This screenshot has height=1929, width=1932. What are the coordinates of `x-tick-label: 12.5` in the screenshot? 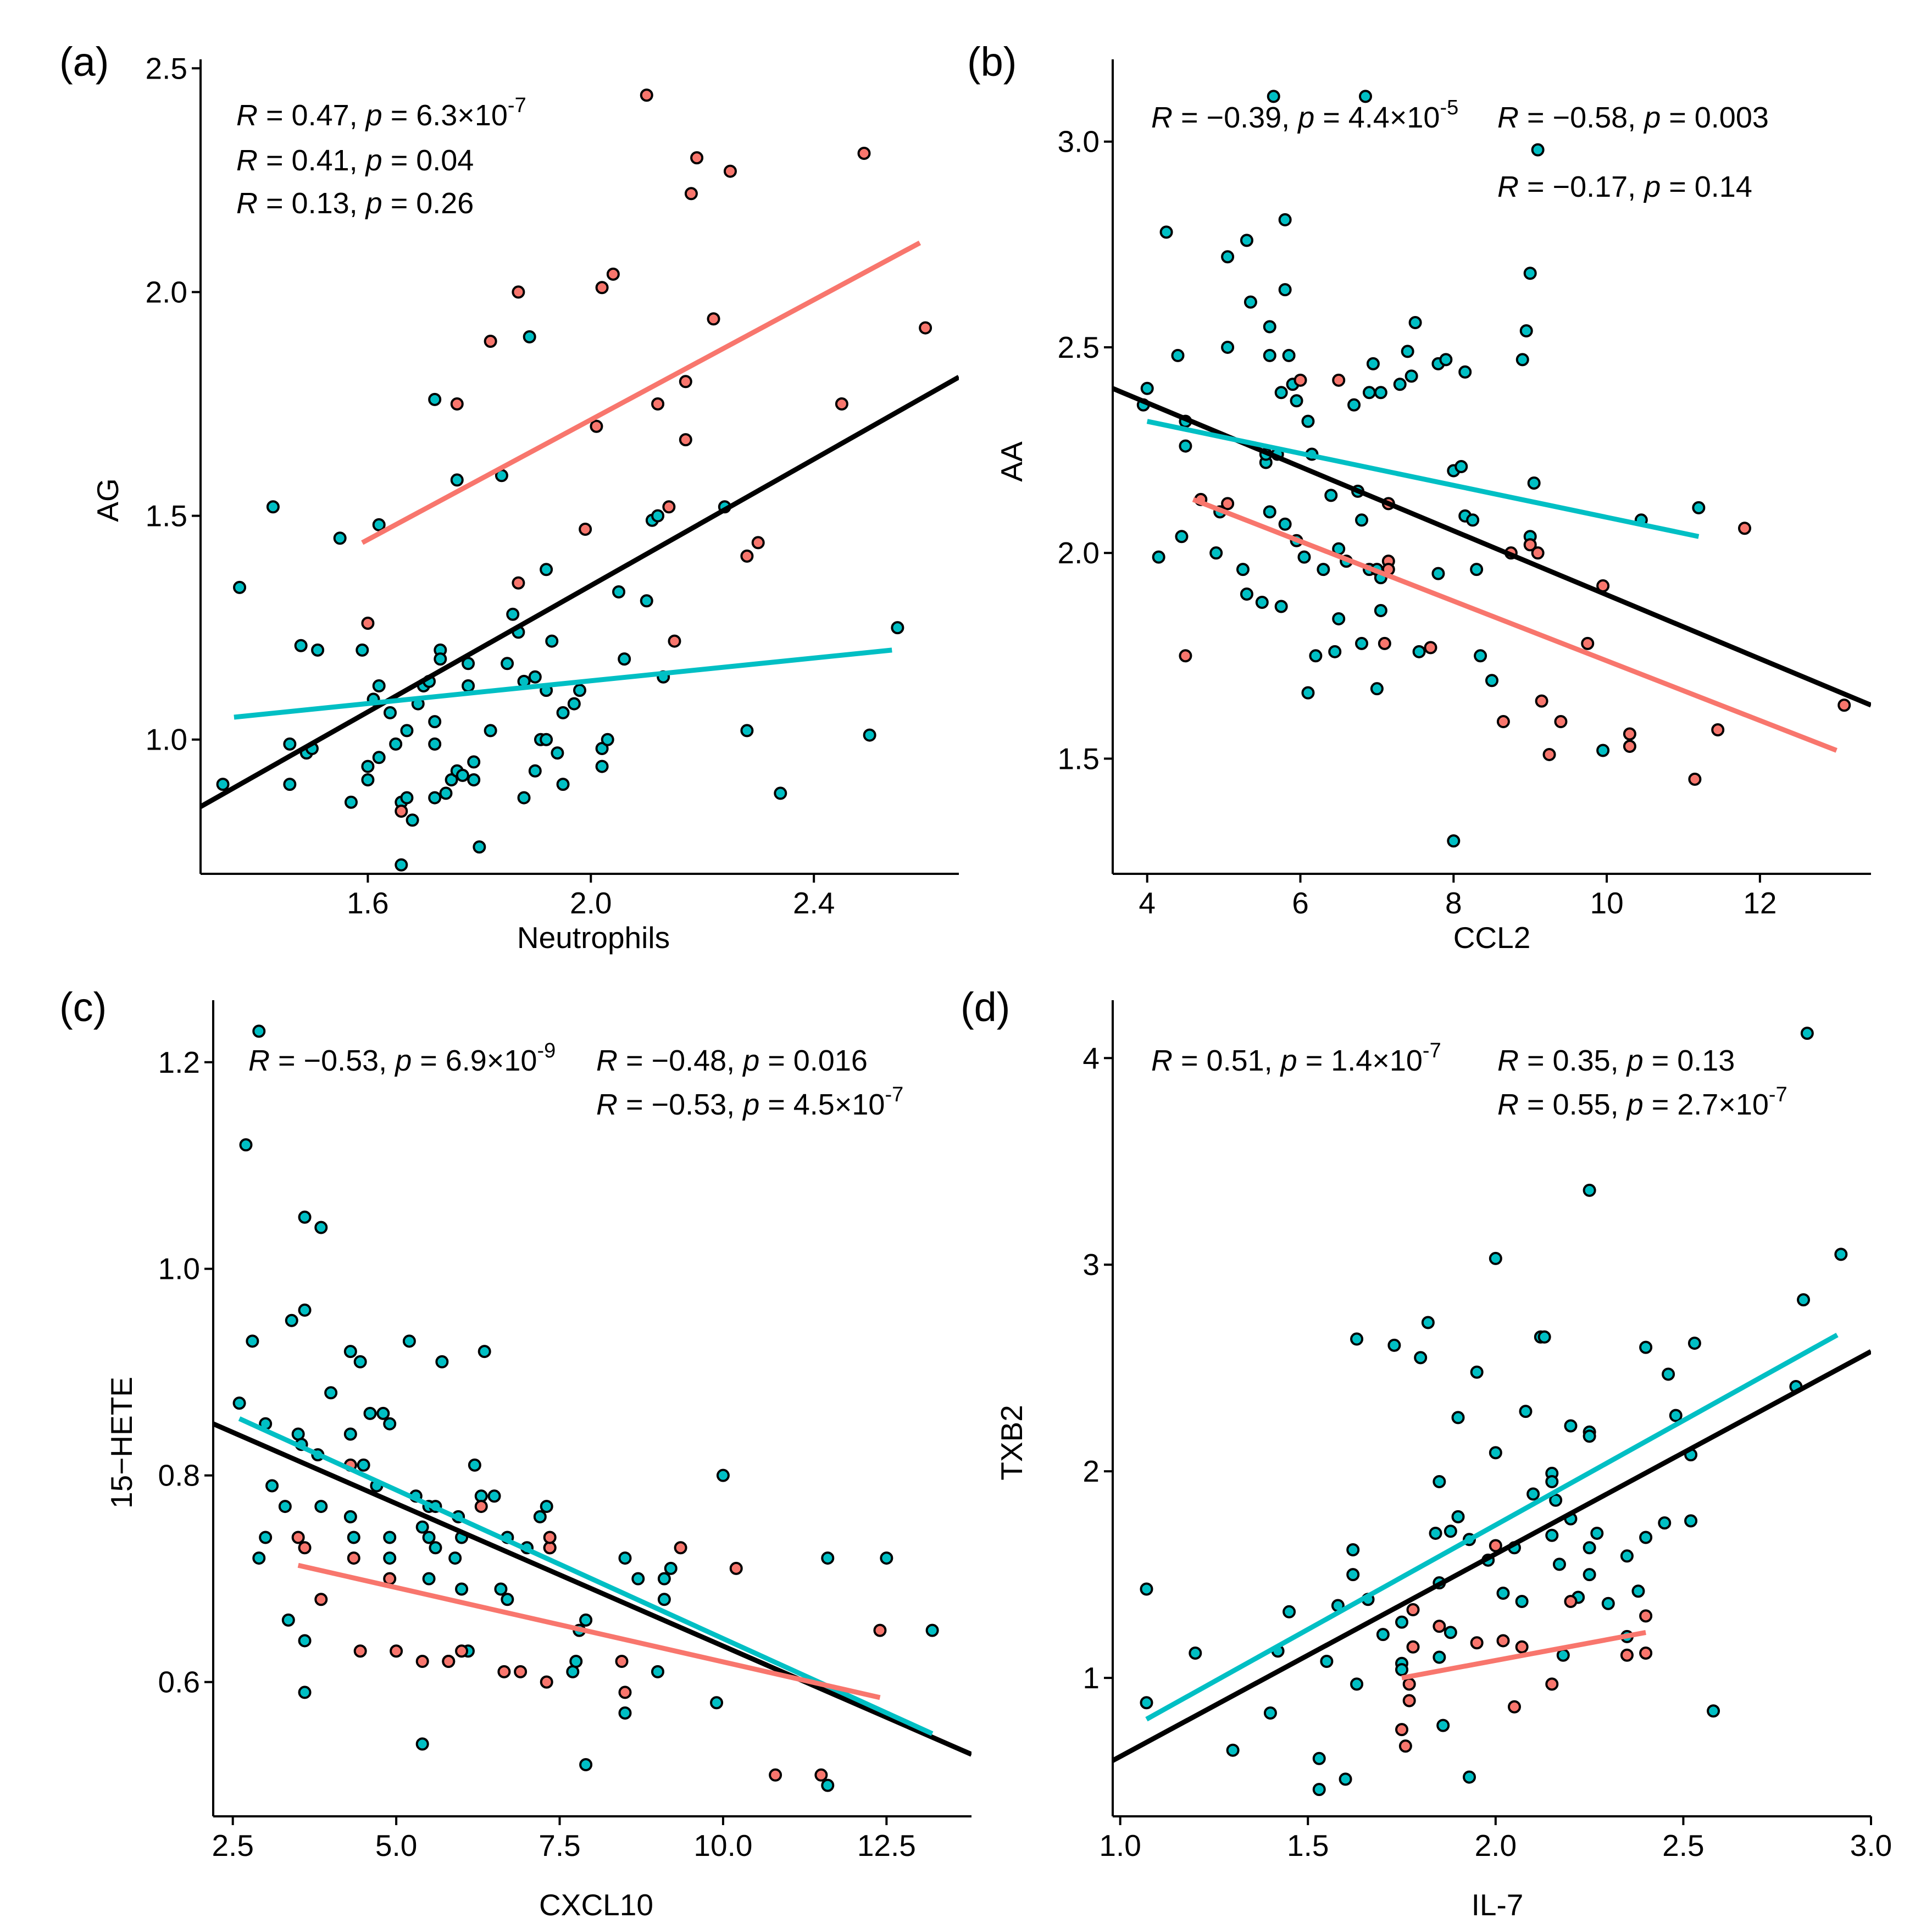 It's located at (886, 1846).